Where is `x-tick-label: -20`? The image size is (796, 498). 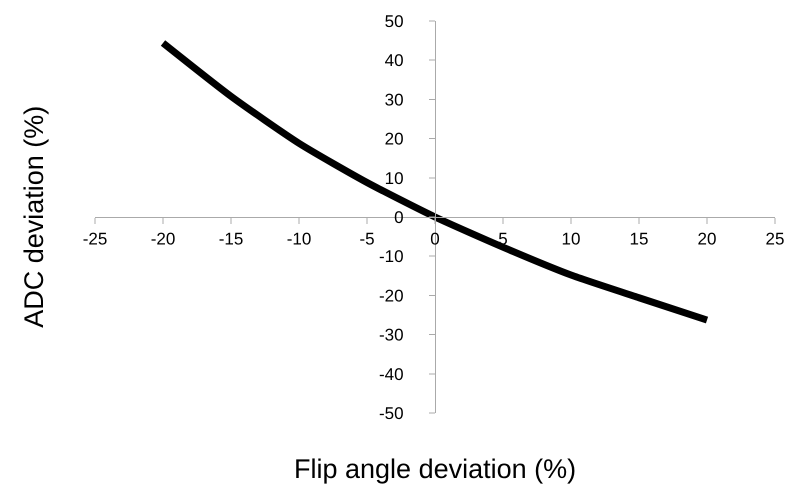
x-tick-label: -20 is located at coordinates (163, 238).